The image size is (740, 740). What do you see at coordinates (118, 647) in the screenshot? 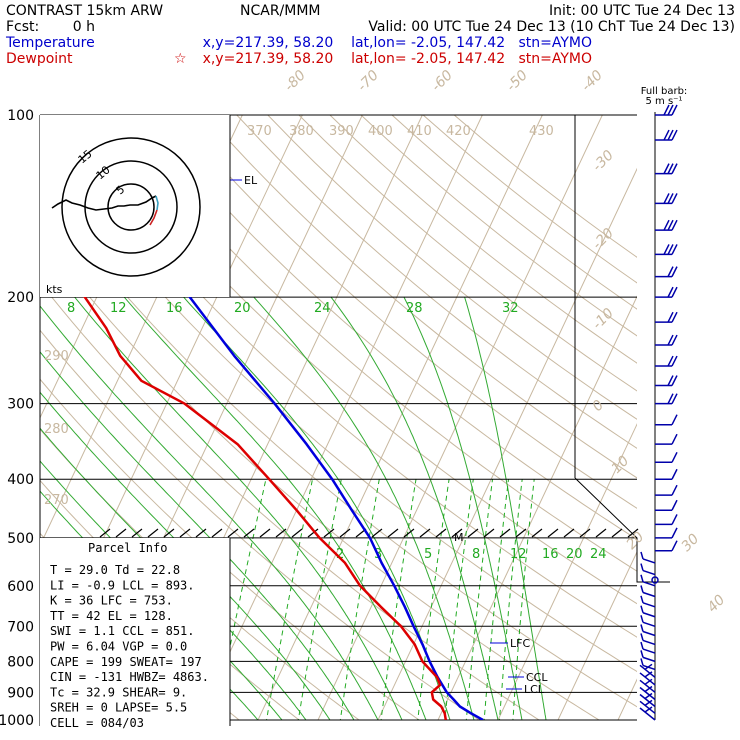
I see `parcel-info-row: PW = 6.04 VGP = 0.0` at bounding box center [118, 647].